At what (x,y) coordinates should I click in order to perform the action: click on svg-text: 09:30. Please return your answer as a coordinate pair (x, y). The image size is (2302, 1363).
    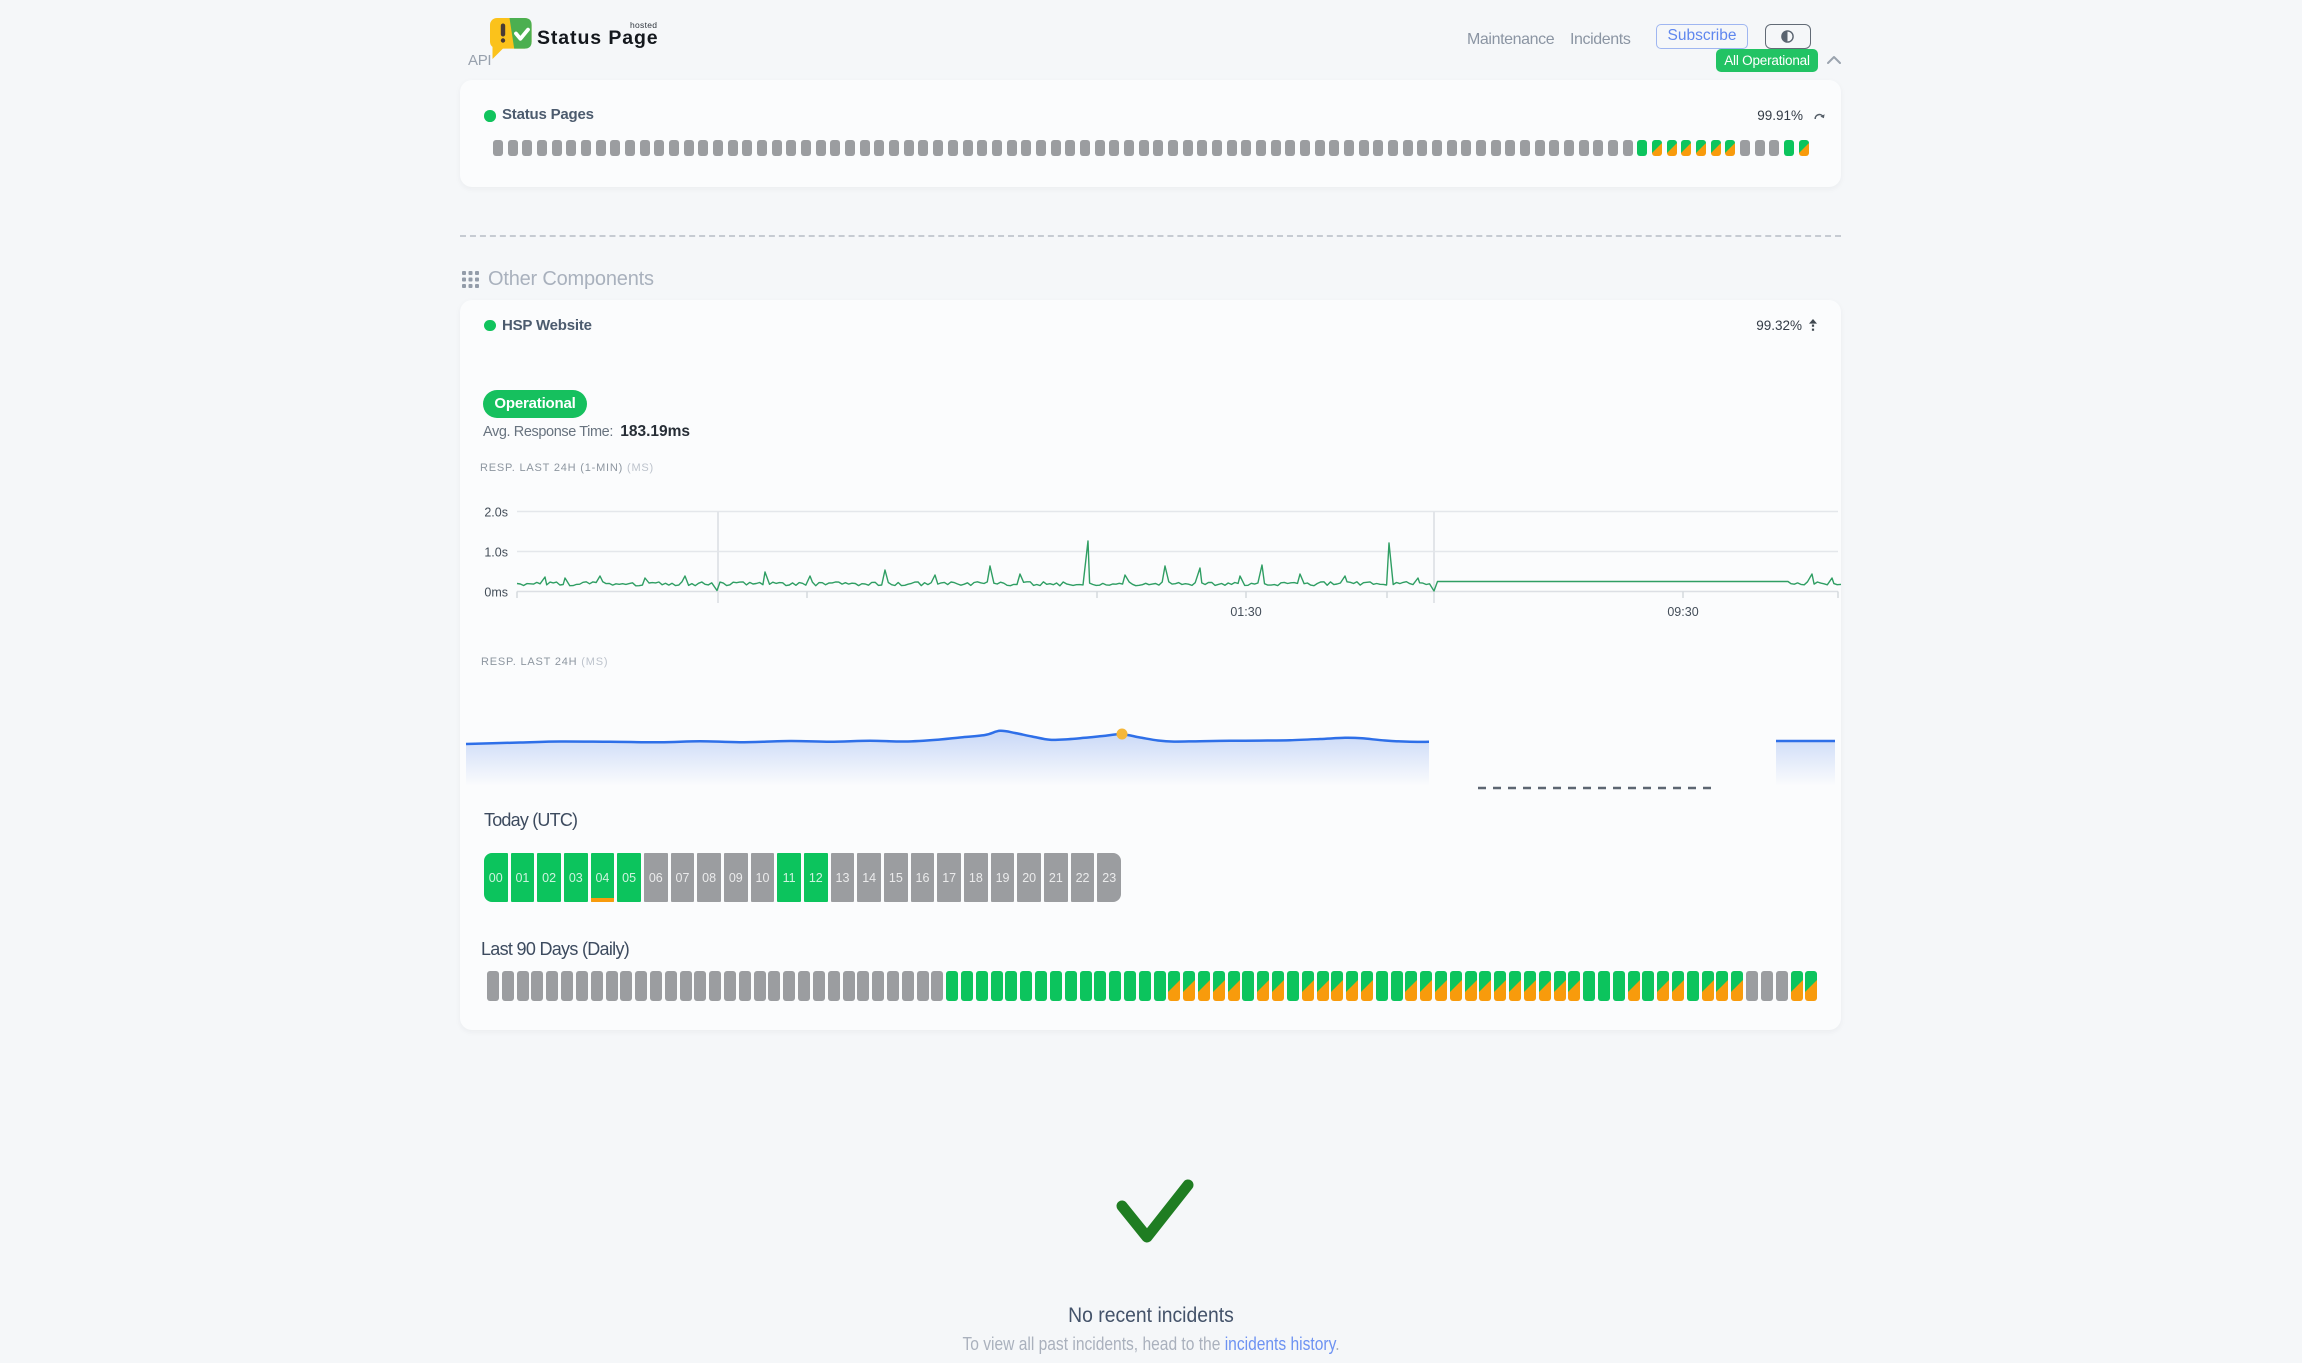
    Looking at the image, I should click on (1682, 612).